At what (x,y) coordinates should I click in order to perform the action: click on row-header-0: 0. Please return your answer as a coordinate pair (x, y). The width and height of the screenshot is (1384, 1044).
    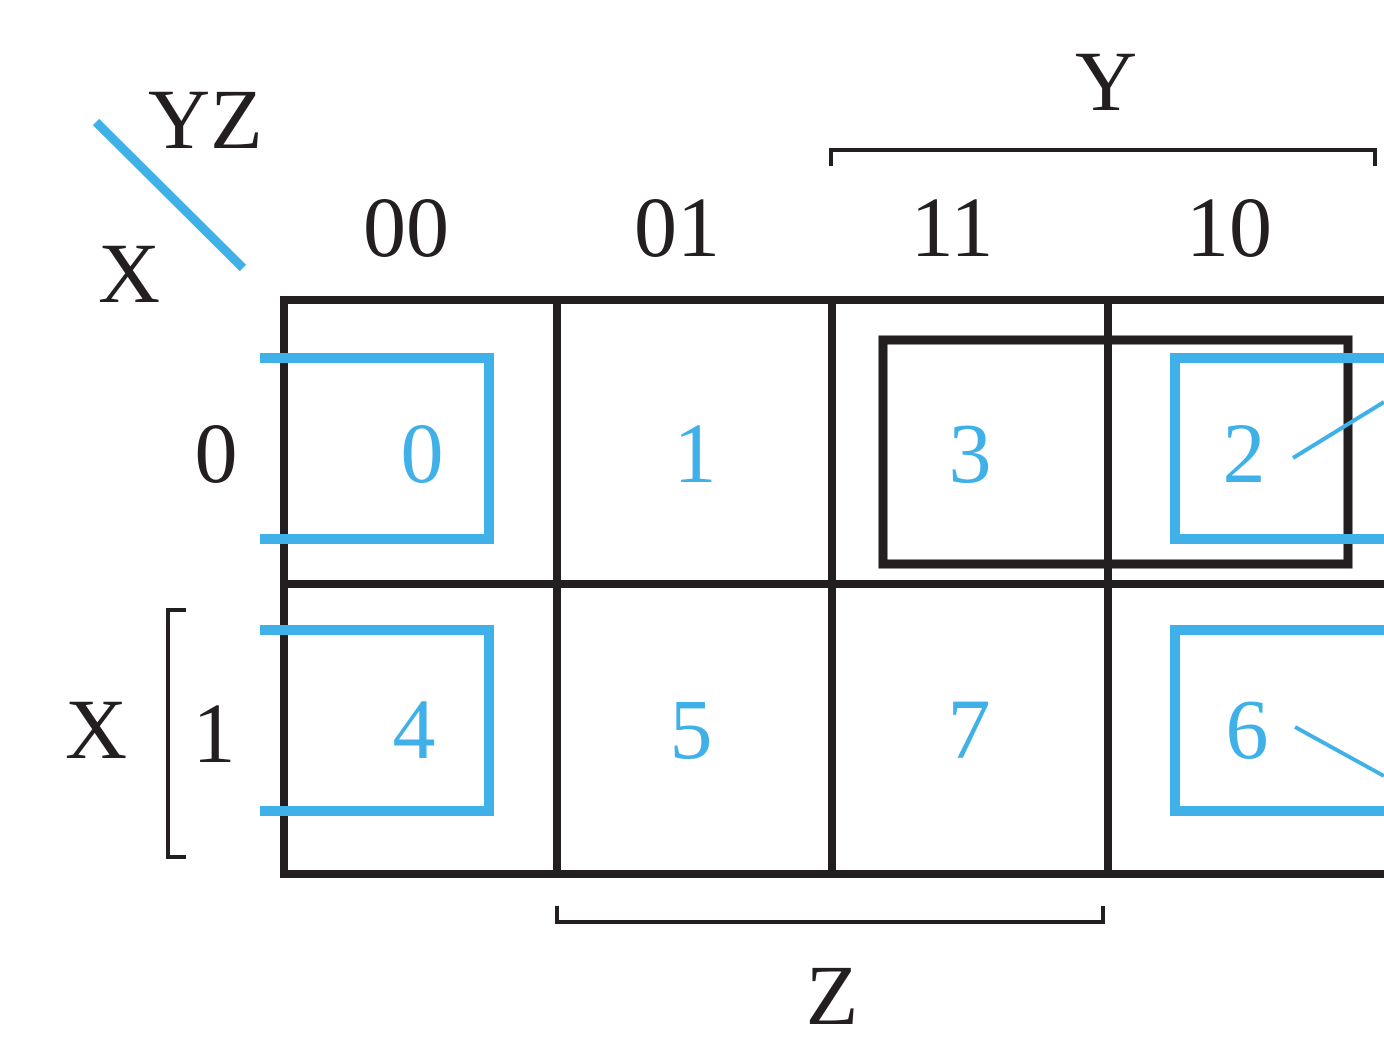
    Looking at the image, I should click on (216, 453).